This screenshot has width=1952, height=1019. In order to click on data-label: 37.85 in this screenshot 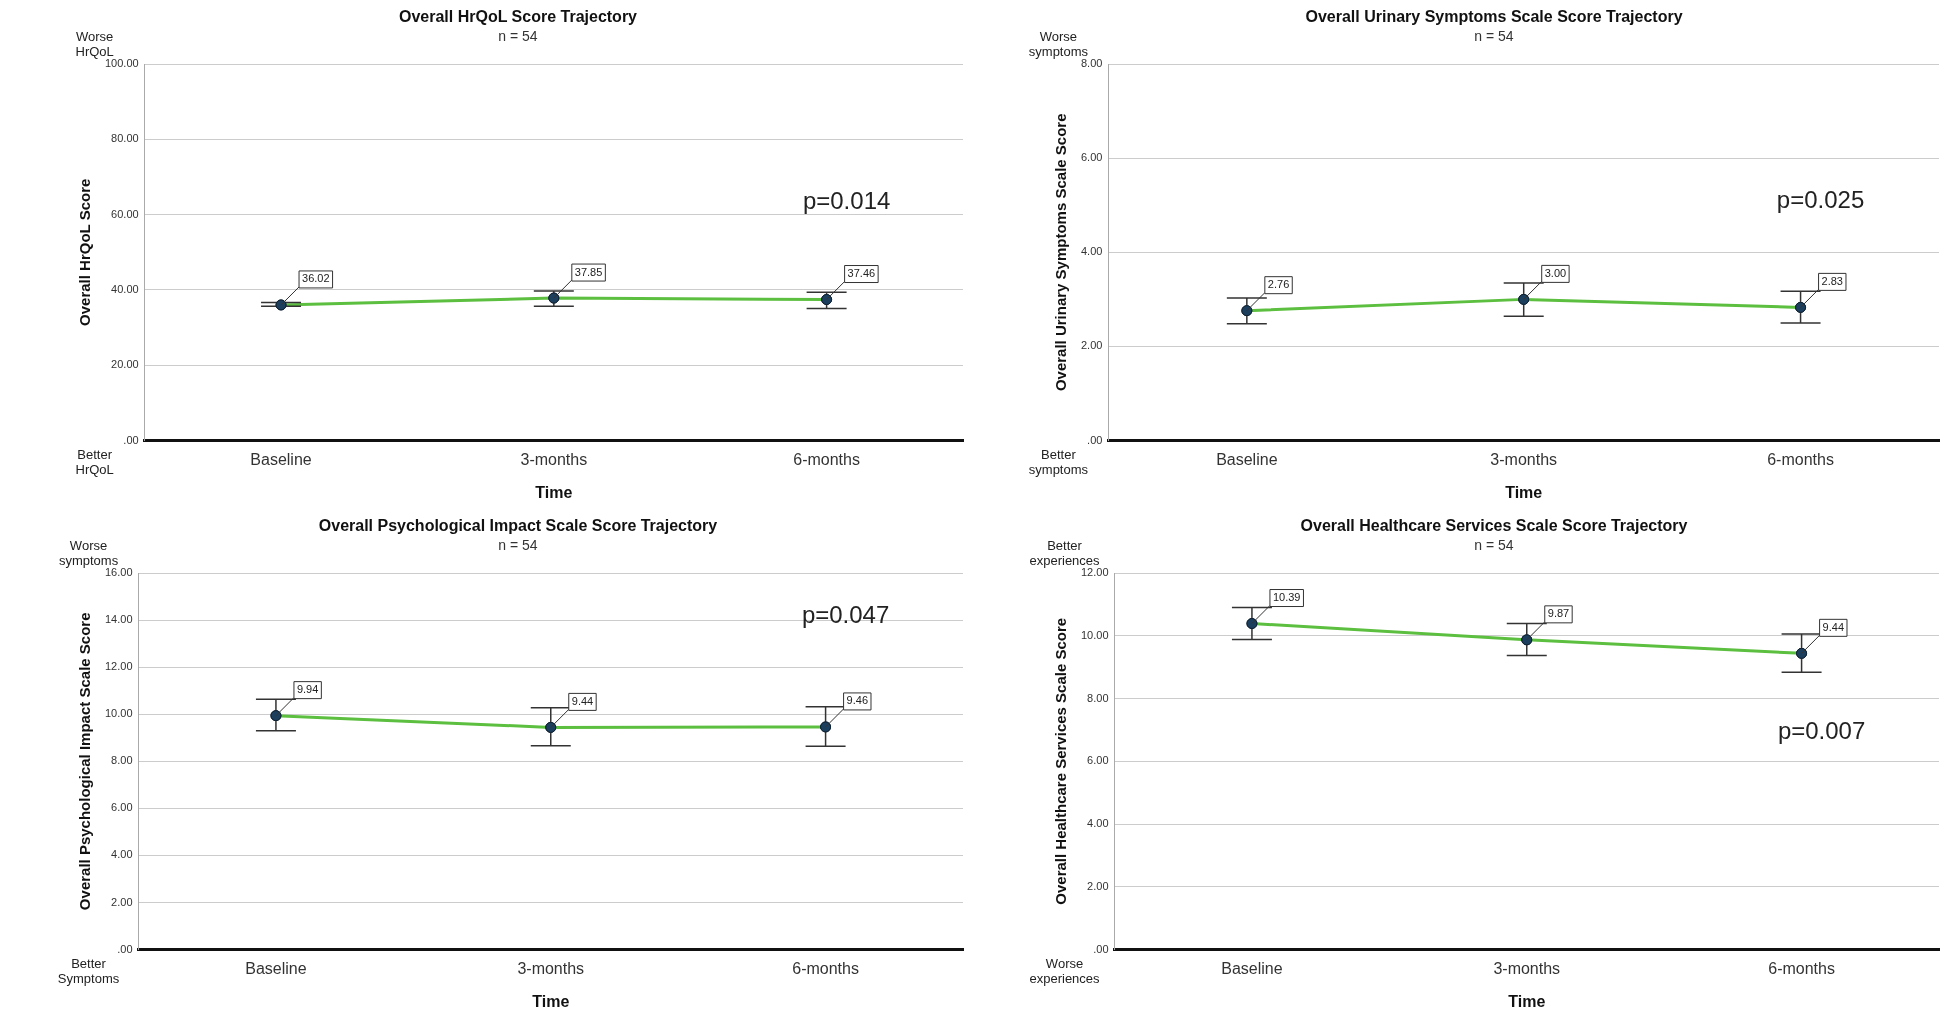, I will do `click(588, 271)`.